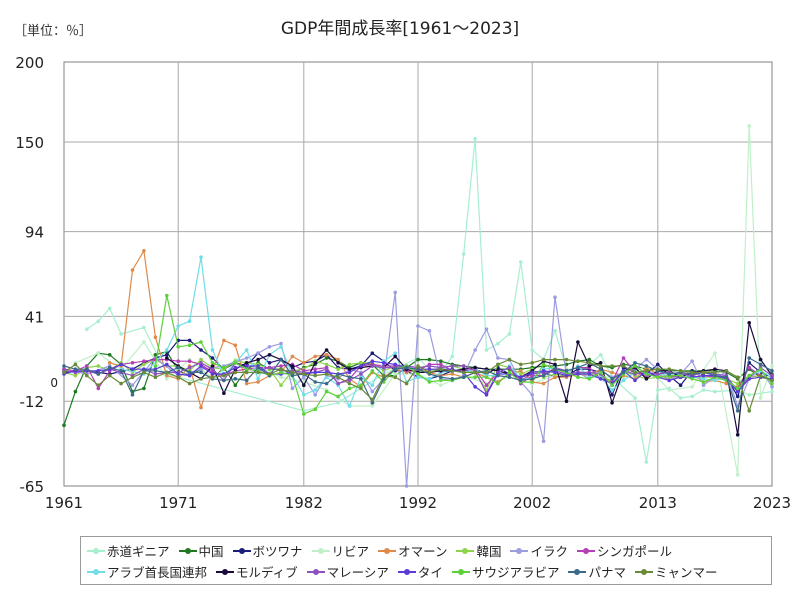 This screenshot has height=600, width=800. What do you see at coordinates (686, 572) in the screenshot?
I see `legend-label: ミャンマー` at bounding box center [686, 572].